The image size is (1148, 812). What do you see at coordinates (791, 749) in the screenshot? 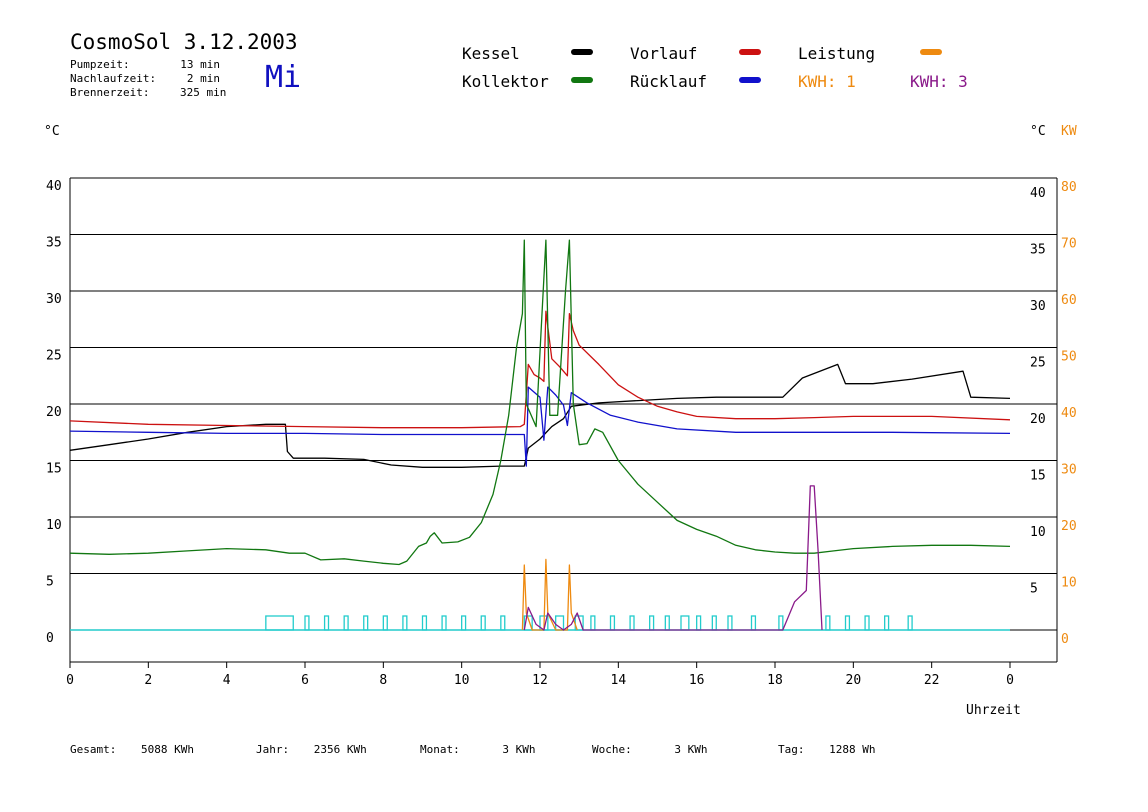
I see `footer-label: Tag:` at bounding box center [791, 749].